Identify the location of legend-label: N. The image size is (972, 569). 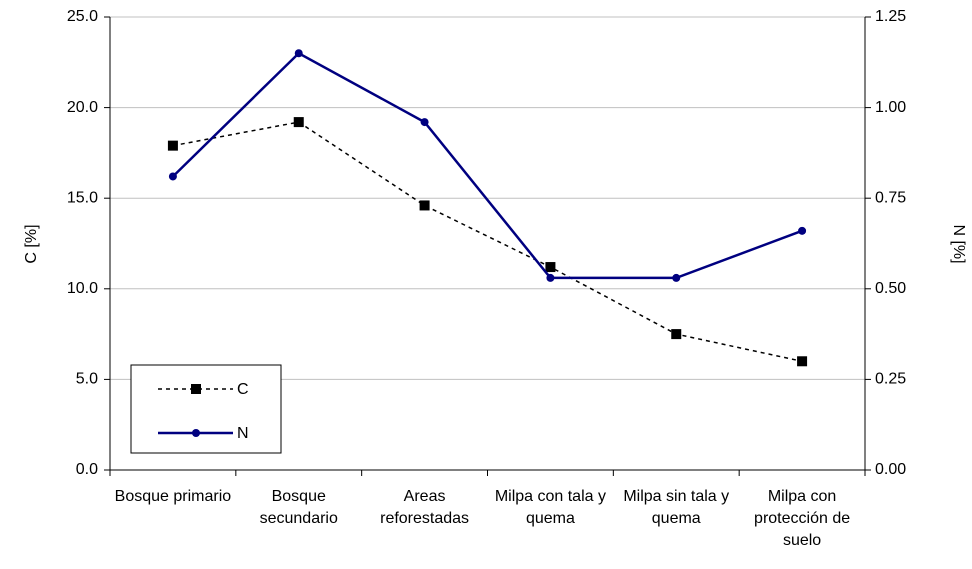
(243, 433).